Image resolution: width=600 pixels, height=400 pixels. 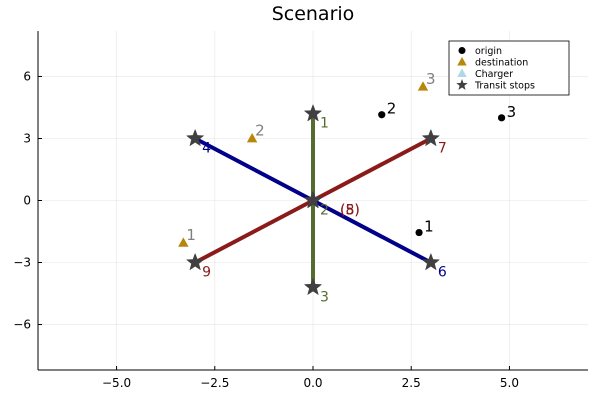 What do you see at coordinates (214, 383) in the screenshot?
I see `x-tick-label: −2.5` at bounding box center [214, 383].